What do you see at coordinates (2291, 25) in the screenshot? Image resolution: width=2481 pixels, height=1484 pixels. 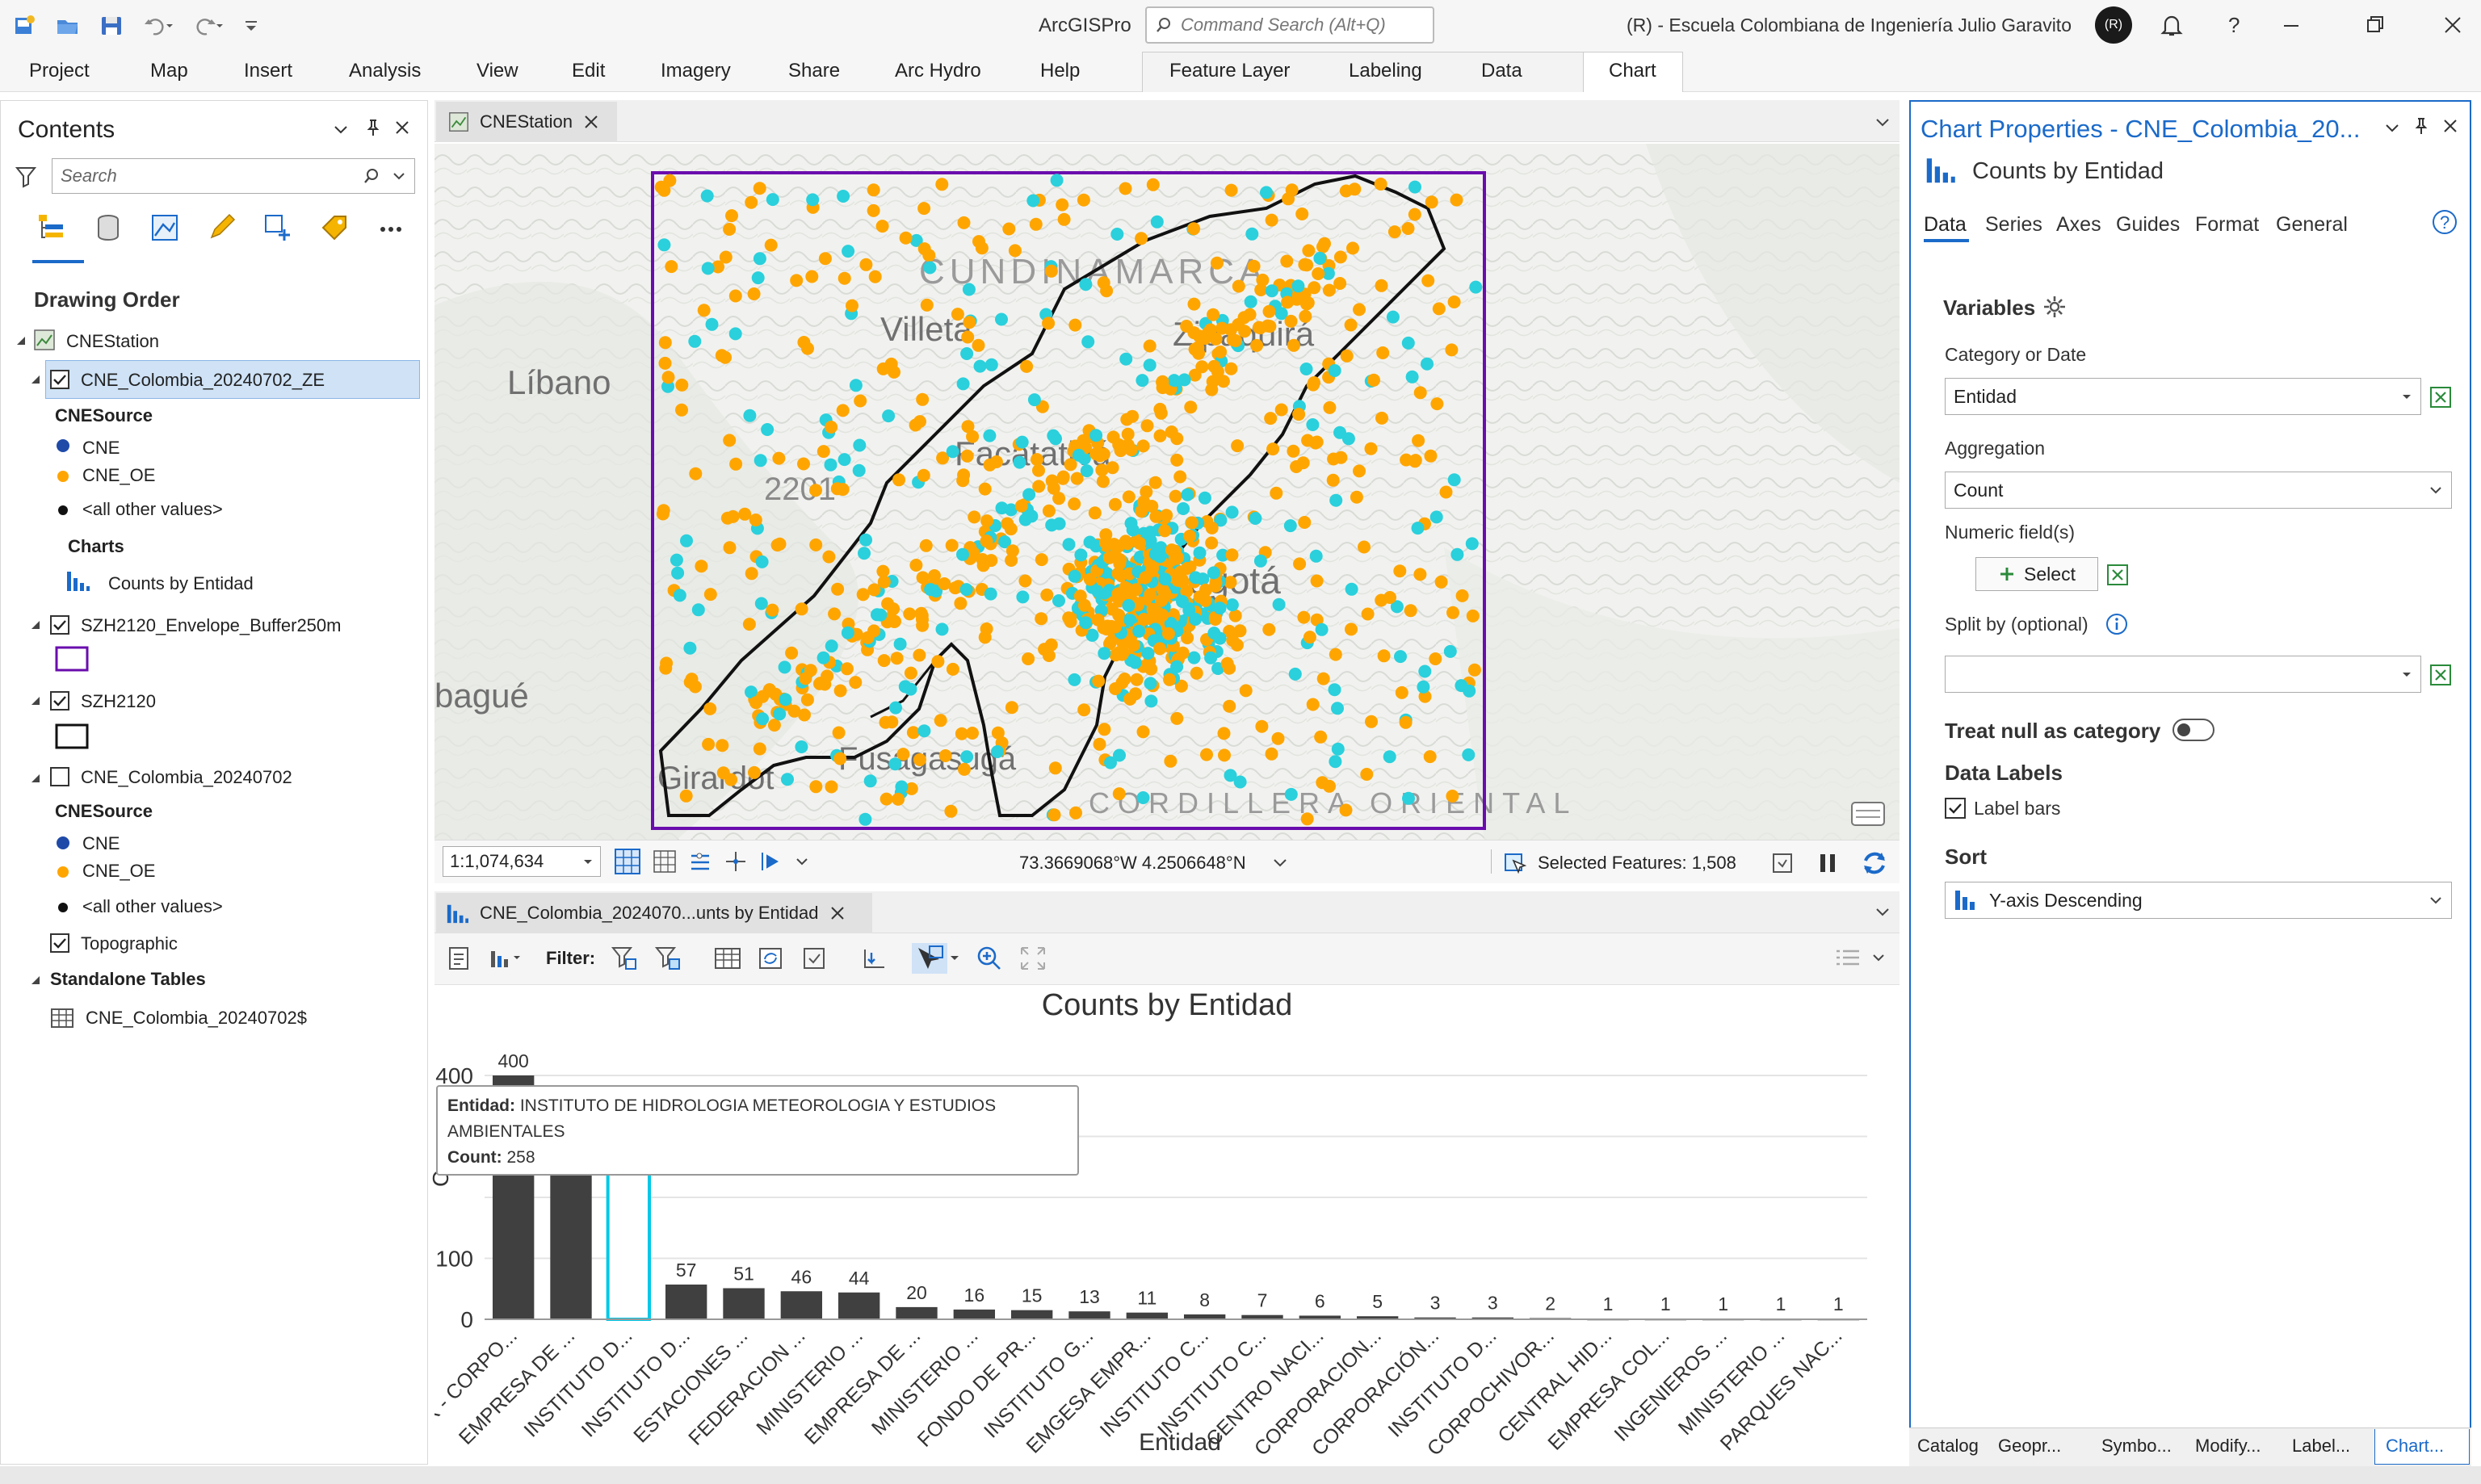 I see `minimize-icon` at bounding box center [2291, 25].